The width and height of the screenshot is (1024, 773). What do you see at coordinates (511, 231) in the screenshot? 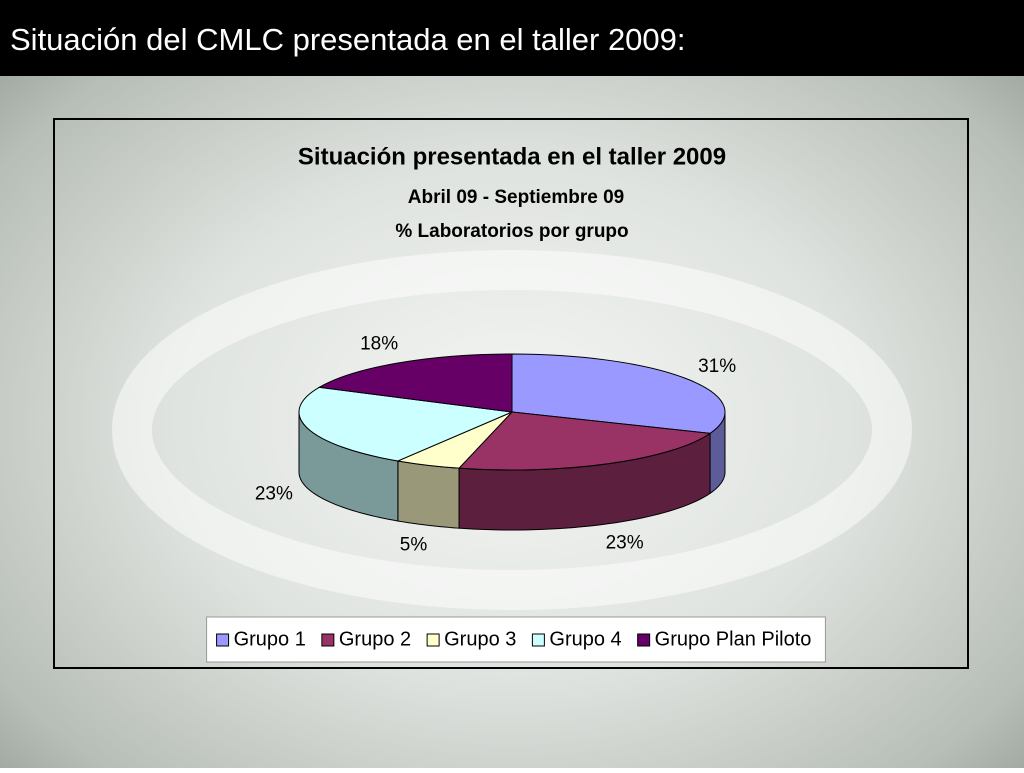
I see `chart-subtitle: % Laboratorios por grupo` at bounding box center [511, 231].